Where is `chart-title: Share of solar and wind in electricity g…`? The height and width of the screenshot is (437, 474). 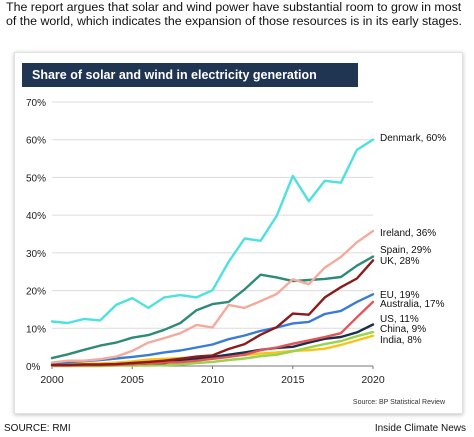
chart-title: Share of solar and wind in electricity g… is located at coordinates (190, 75).